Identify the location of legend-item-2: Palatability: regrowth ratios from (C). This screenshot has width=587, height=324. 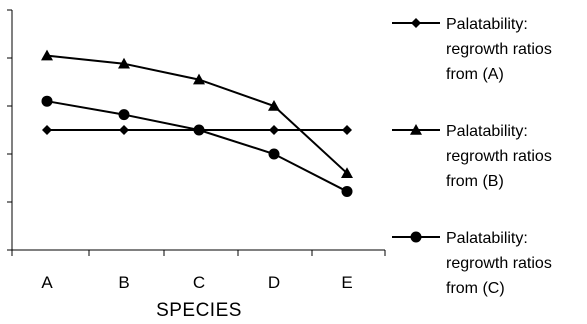
(472, 263).